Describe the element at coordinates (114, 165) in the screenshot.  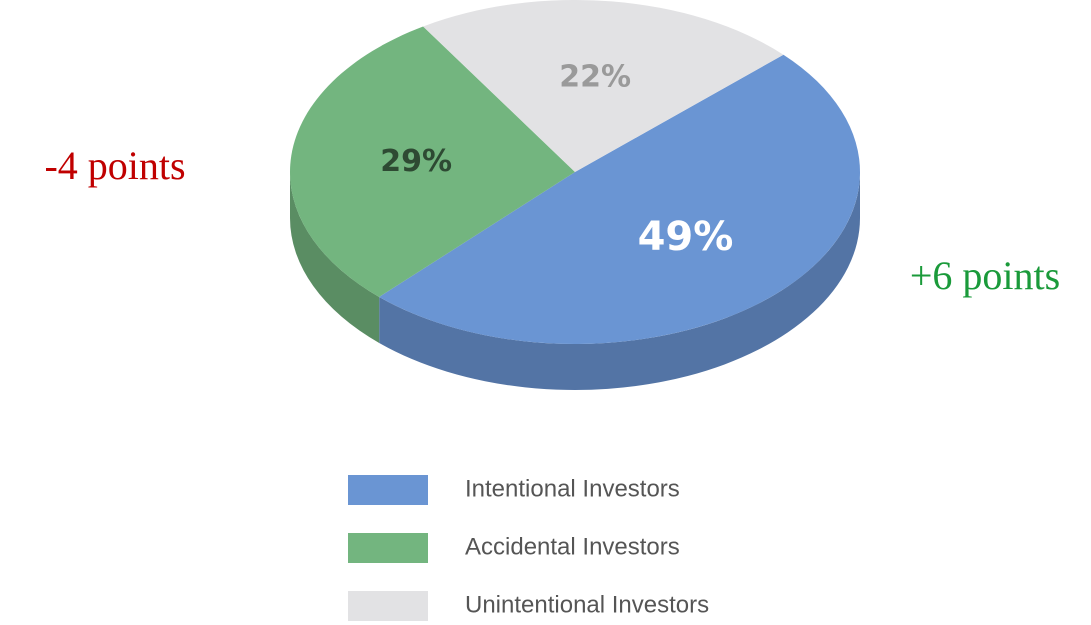
I see `annotation: -4 points` at that location.